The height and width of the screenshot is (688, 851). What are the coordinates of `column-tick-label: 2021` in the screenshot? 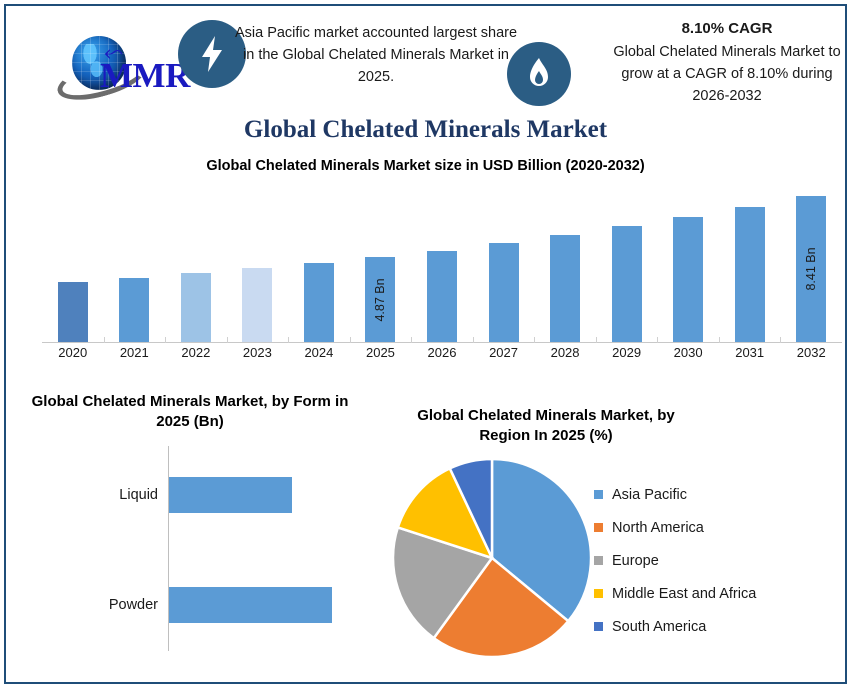 It's located at (134, 352).